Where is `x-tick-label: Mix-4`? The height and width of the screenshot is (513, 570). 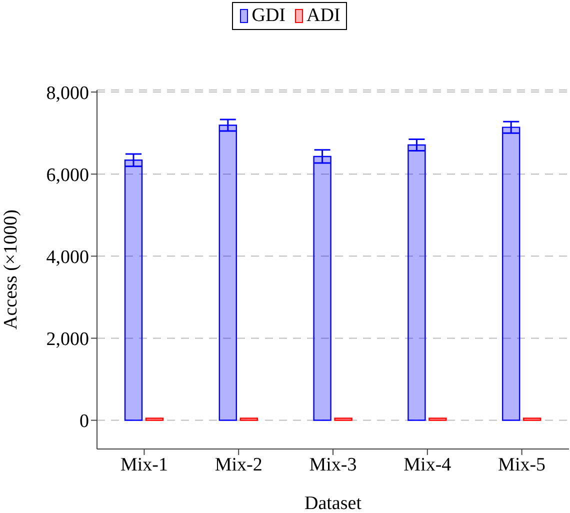
x-tick-label: Mix-4 is located at coordinates (428, 465).